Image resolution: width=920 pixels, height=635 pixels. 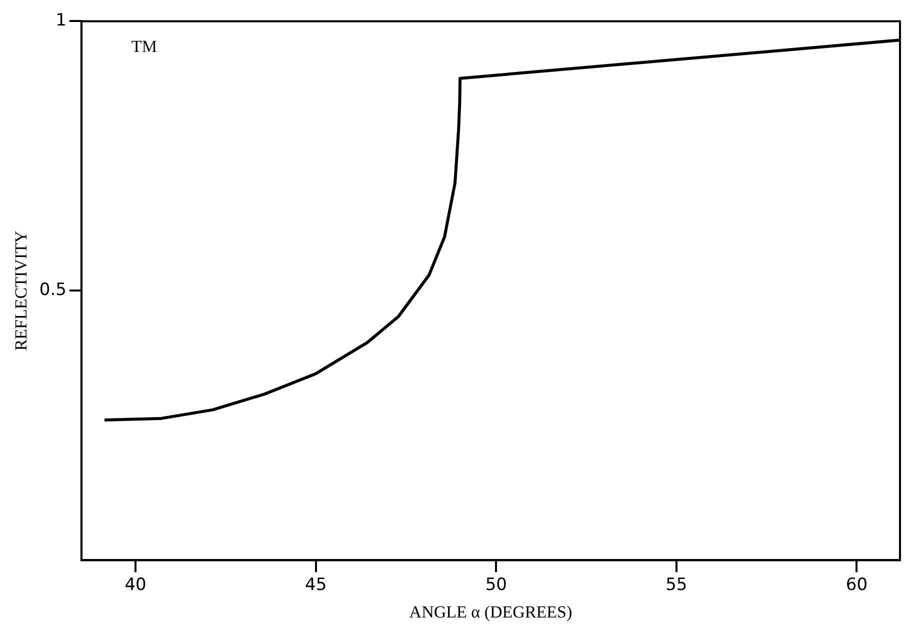 I want to click on y-tick-label: 1, so click(x=61, y=20).